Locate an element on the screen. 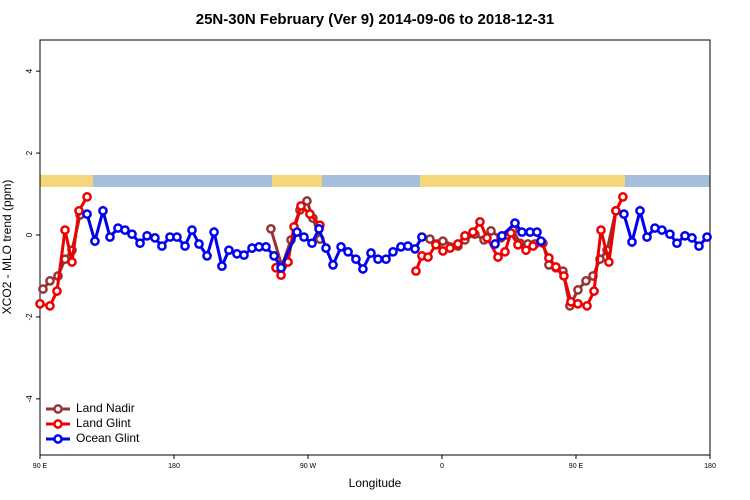 The width and height of the screenshot is (750, 500). legend-label: Land Glint is located at coordinates (103, 423).